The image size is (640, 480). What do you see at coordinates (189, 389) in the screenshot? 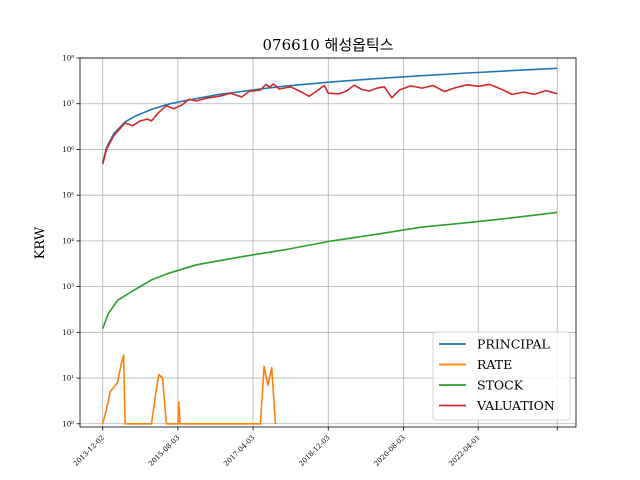
I see `series-line-rate` at bounding box center [189, 389].